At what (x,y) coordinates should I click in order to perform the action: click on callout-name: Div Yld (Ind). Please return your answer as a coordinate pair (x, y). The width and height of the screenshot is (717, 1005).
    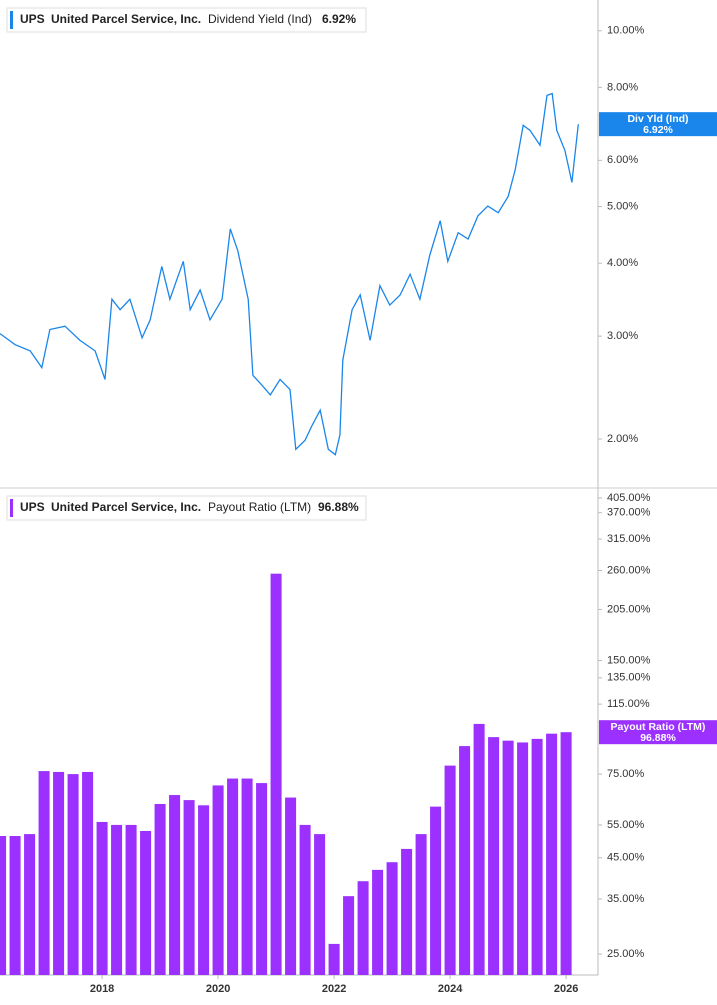
    Looking at the image, I should click on (657, 119).